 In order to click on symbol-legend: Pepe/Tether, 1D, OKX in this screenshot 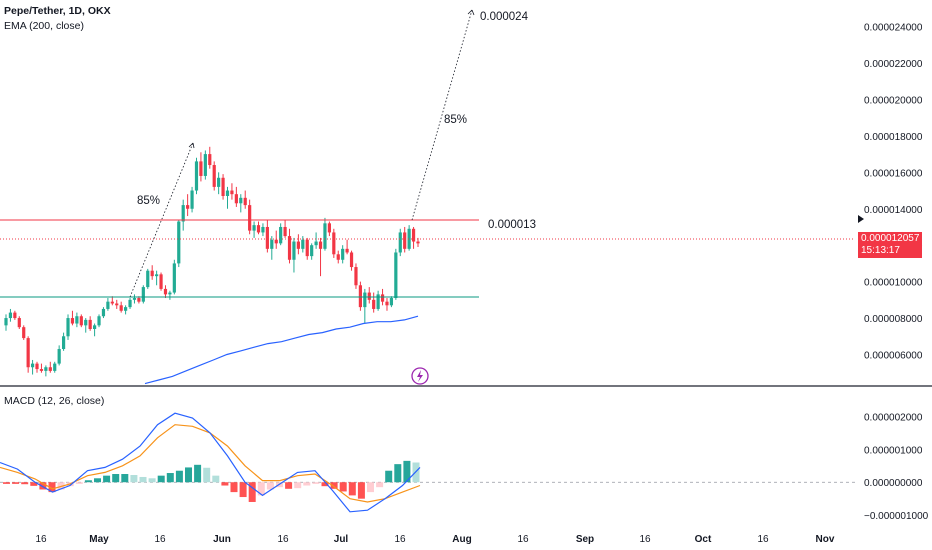, I will do `click(57, 11)`.